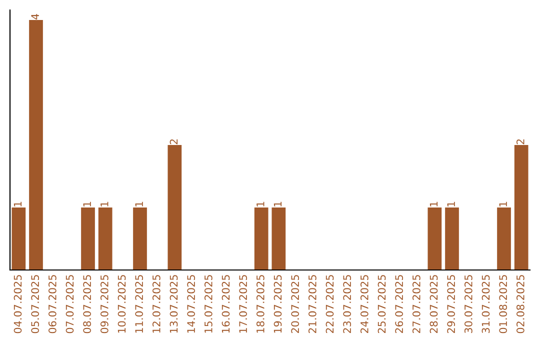 The width and height of the screenshot is (540, 340). Describe the element at coordinates (260, 304) in the screenshot. I see `x-tick-label: 18.07.2025` at that location.